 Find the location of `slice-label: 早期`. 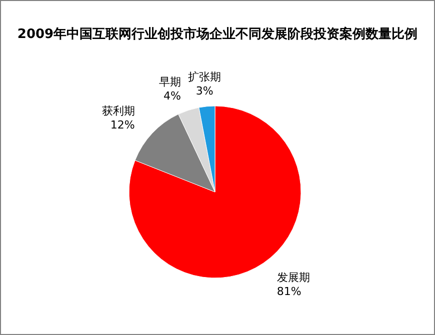

slice-label: 早期 is located at coordinates (170, 81).